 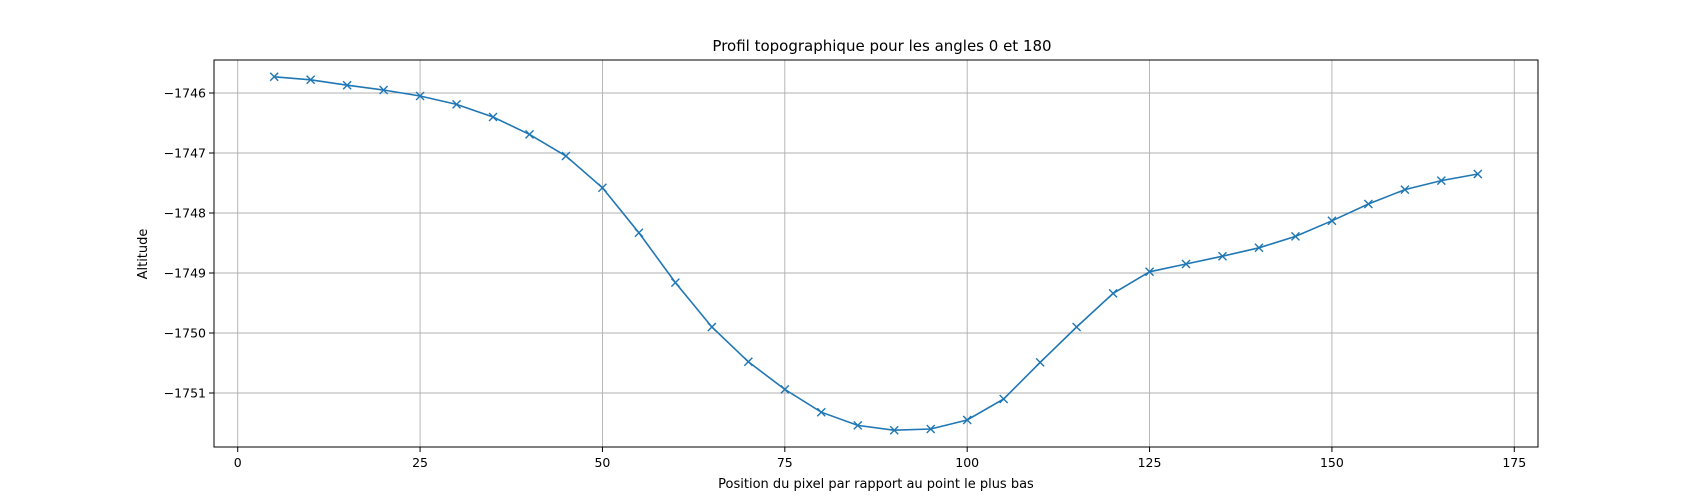 I want to click on x-tick-label: 100, so click(x=967, y=462).